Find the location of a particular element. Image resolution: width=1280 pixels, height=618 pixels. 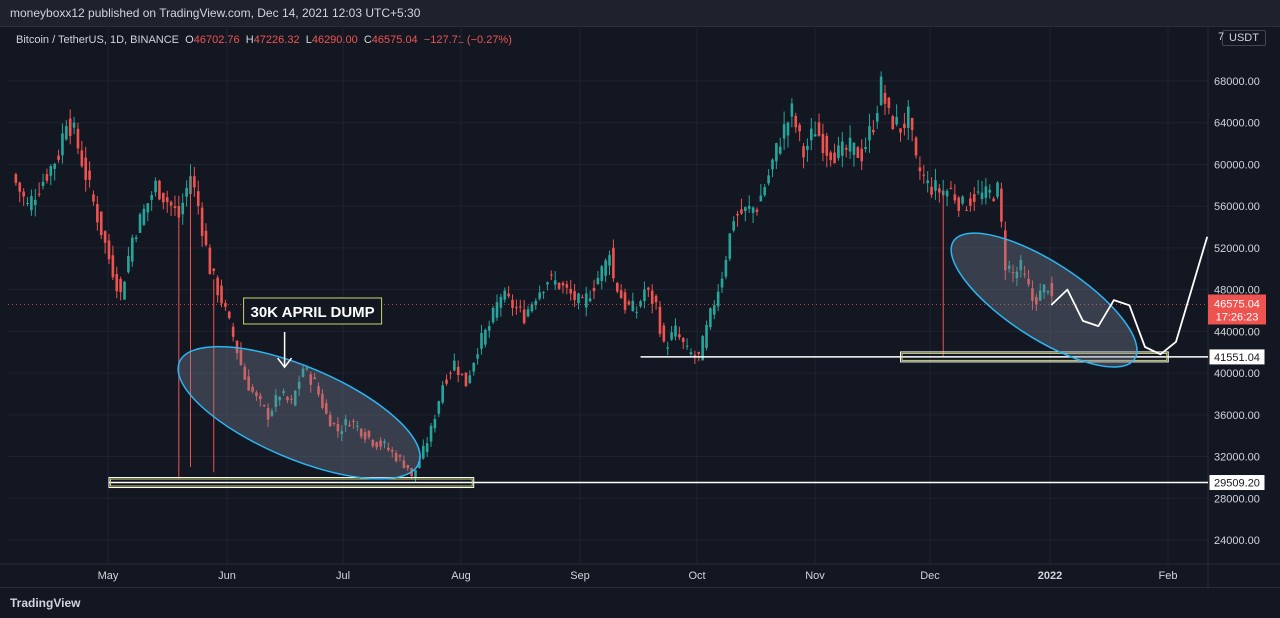

last-price-label: 46575.04 is located at coordinates (1237, 305).